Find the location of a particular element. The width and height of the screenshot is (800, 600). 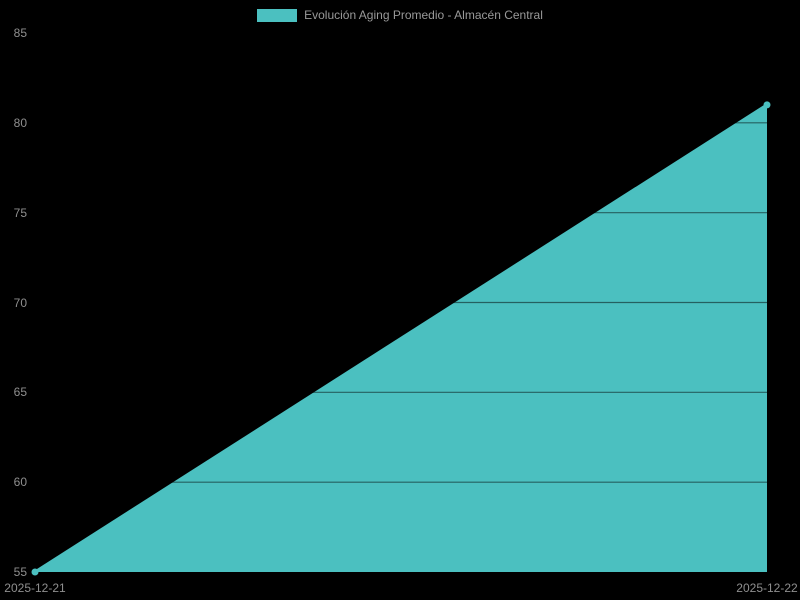

x-tick-label-2025-12-21: 2025-12-21 is located at coordinates (35, 588).